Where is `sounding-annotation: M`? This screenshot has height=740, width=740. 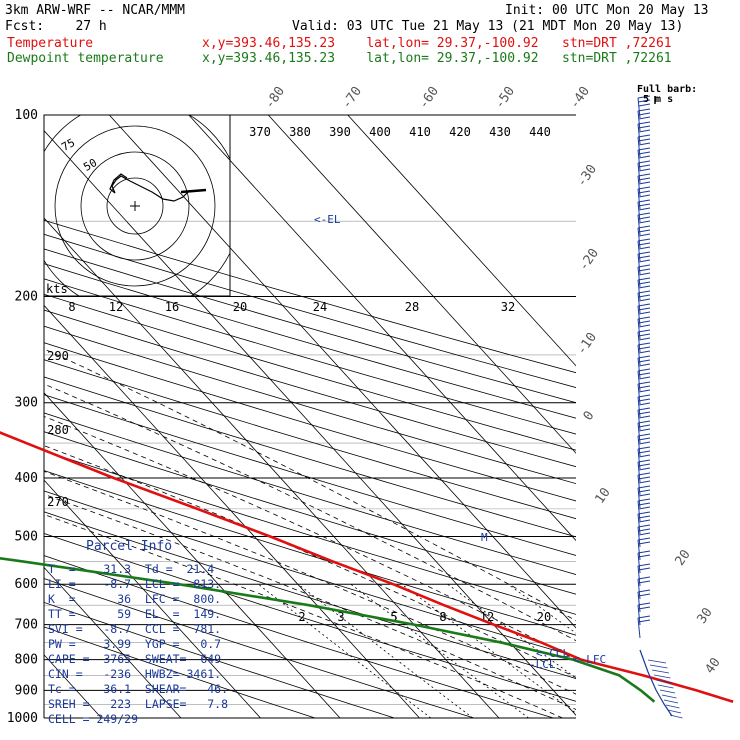 sounding-annotation: M is located at coordinates (484, 537).